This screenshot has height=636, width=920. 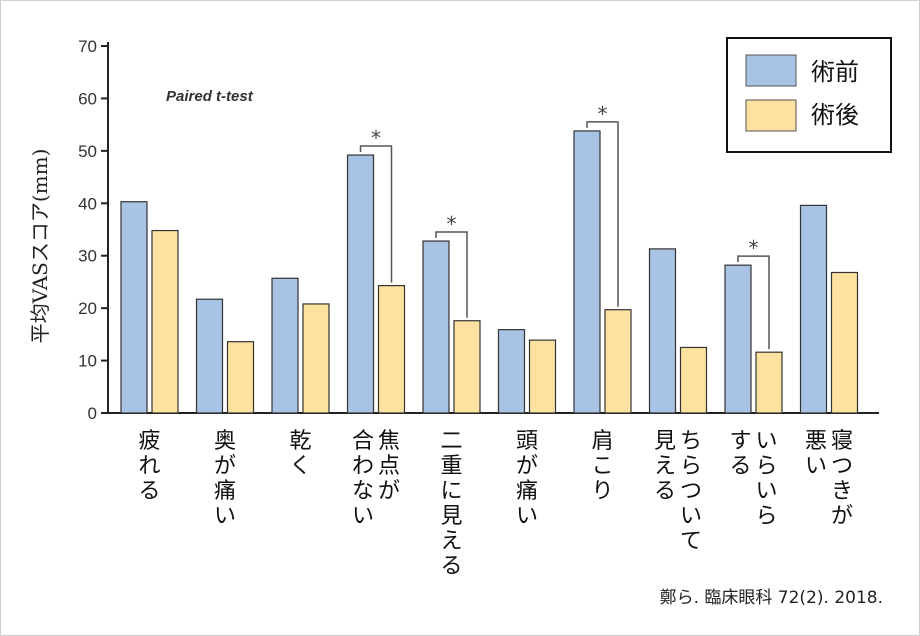 I want to click on y-tick-label: 0, so click(x=92, y=413).